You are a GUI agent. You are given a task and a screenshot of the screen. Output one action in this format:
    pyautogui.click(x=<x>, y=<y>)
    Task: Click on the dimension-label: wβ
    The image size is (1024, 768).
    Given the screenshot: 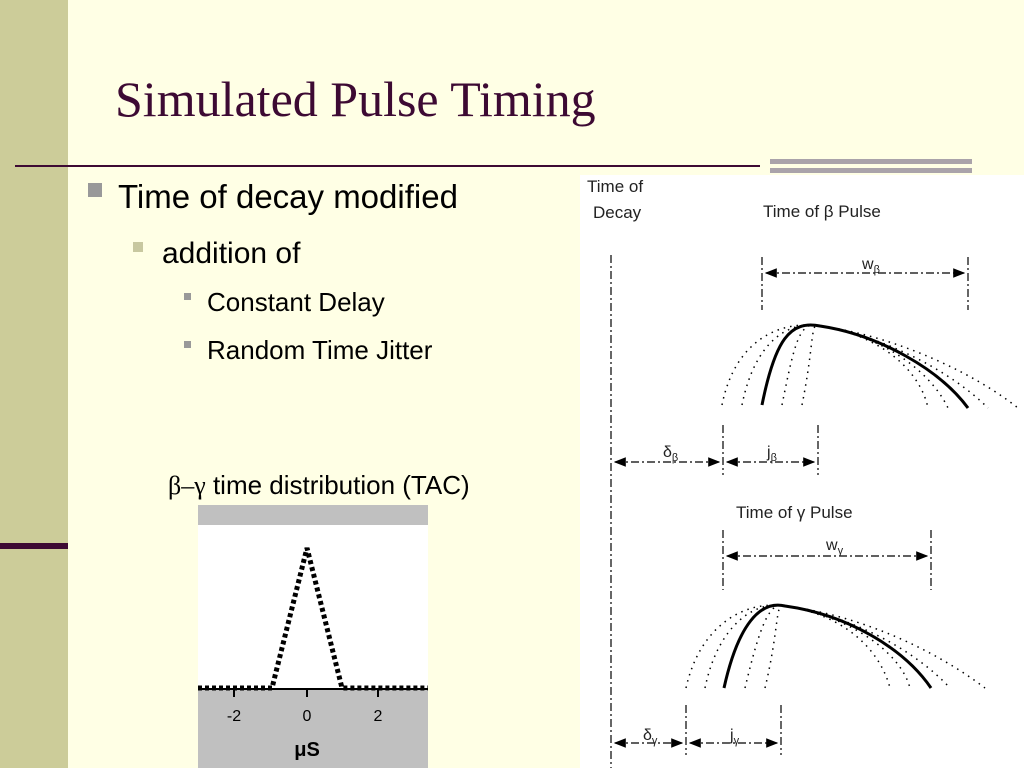 What is the action you would take?
    pyautogui.click(x=870, y=266)
    